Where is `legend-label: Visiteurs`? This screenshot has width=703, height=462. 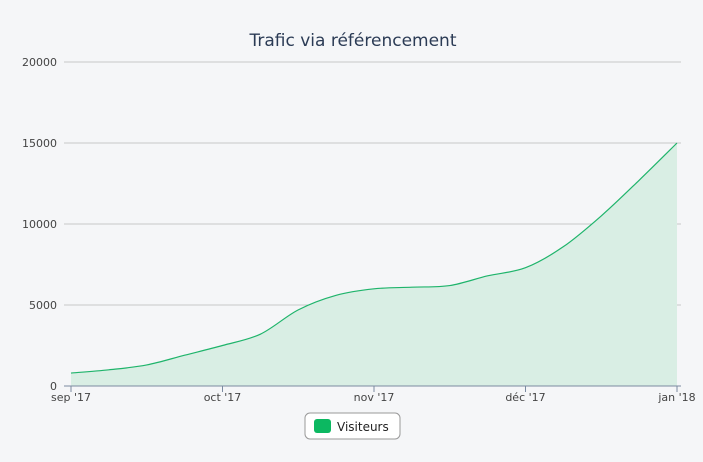 legend-label: Visiteurs is located at coordinates (363, 427).